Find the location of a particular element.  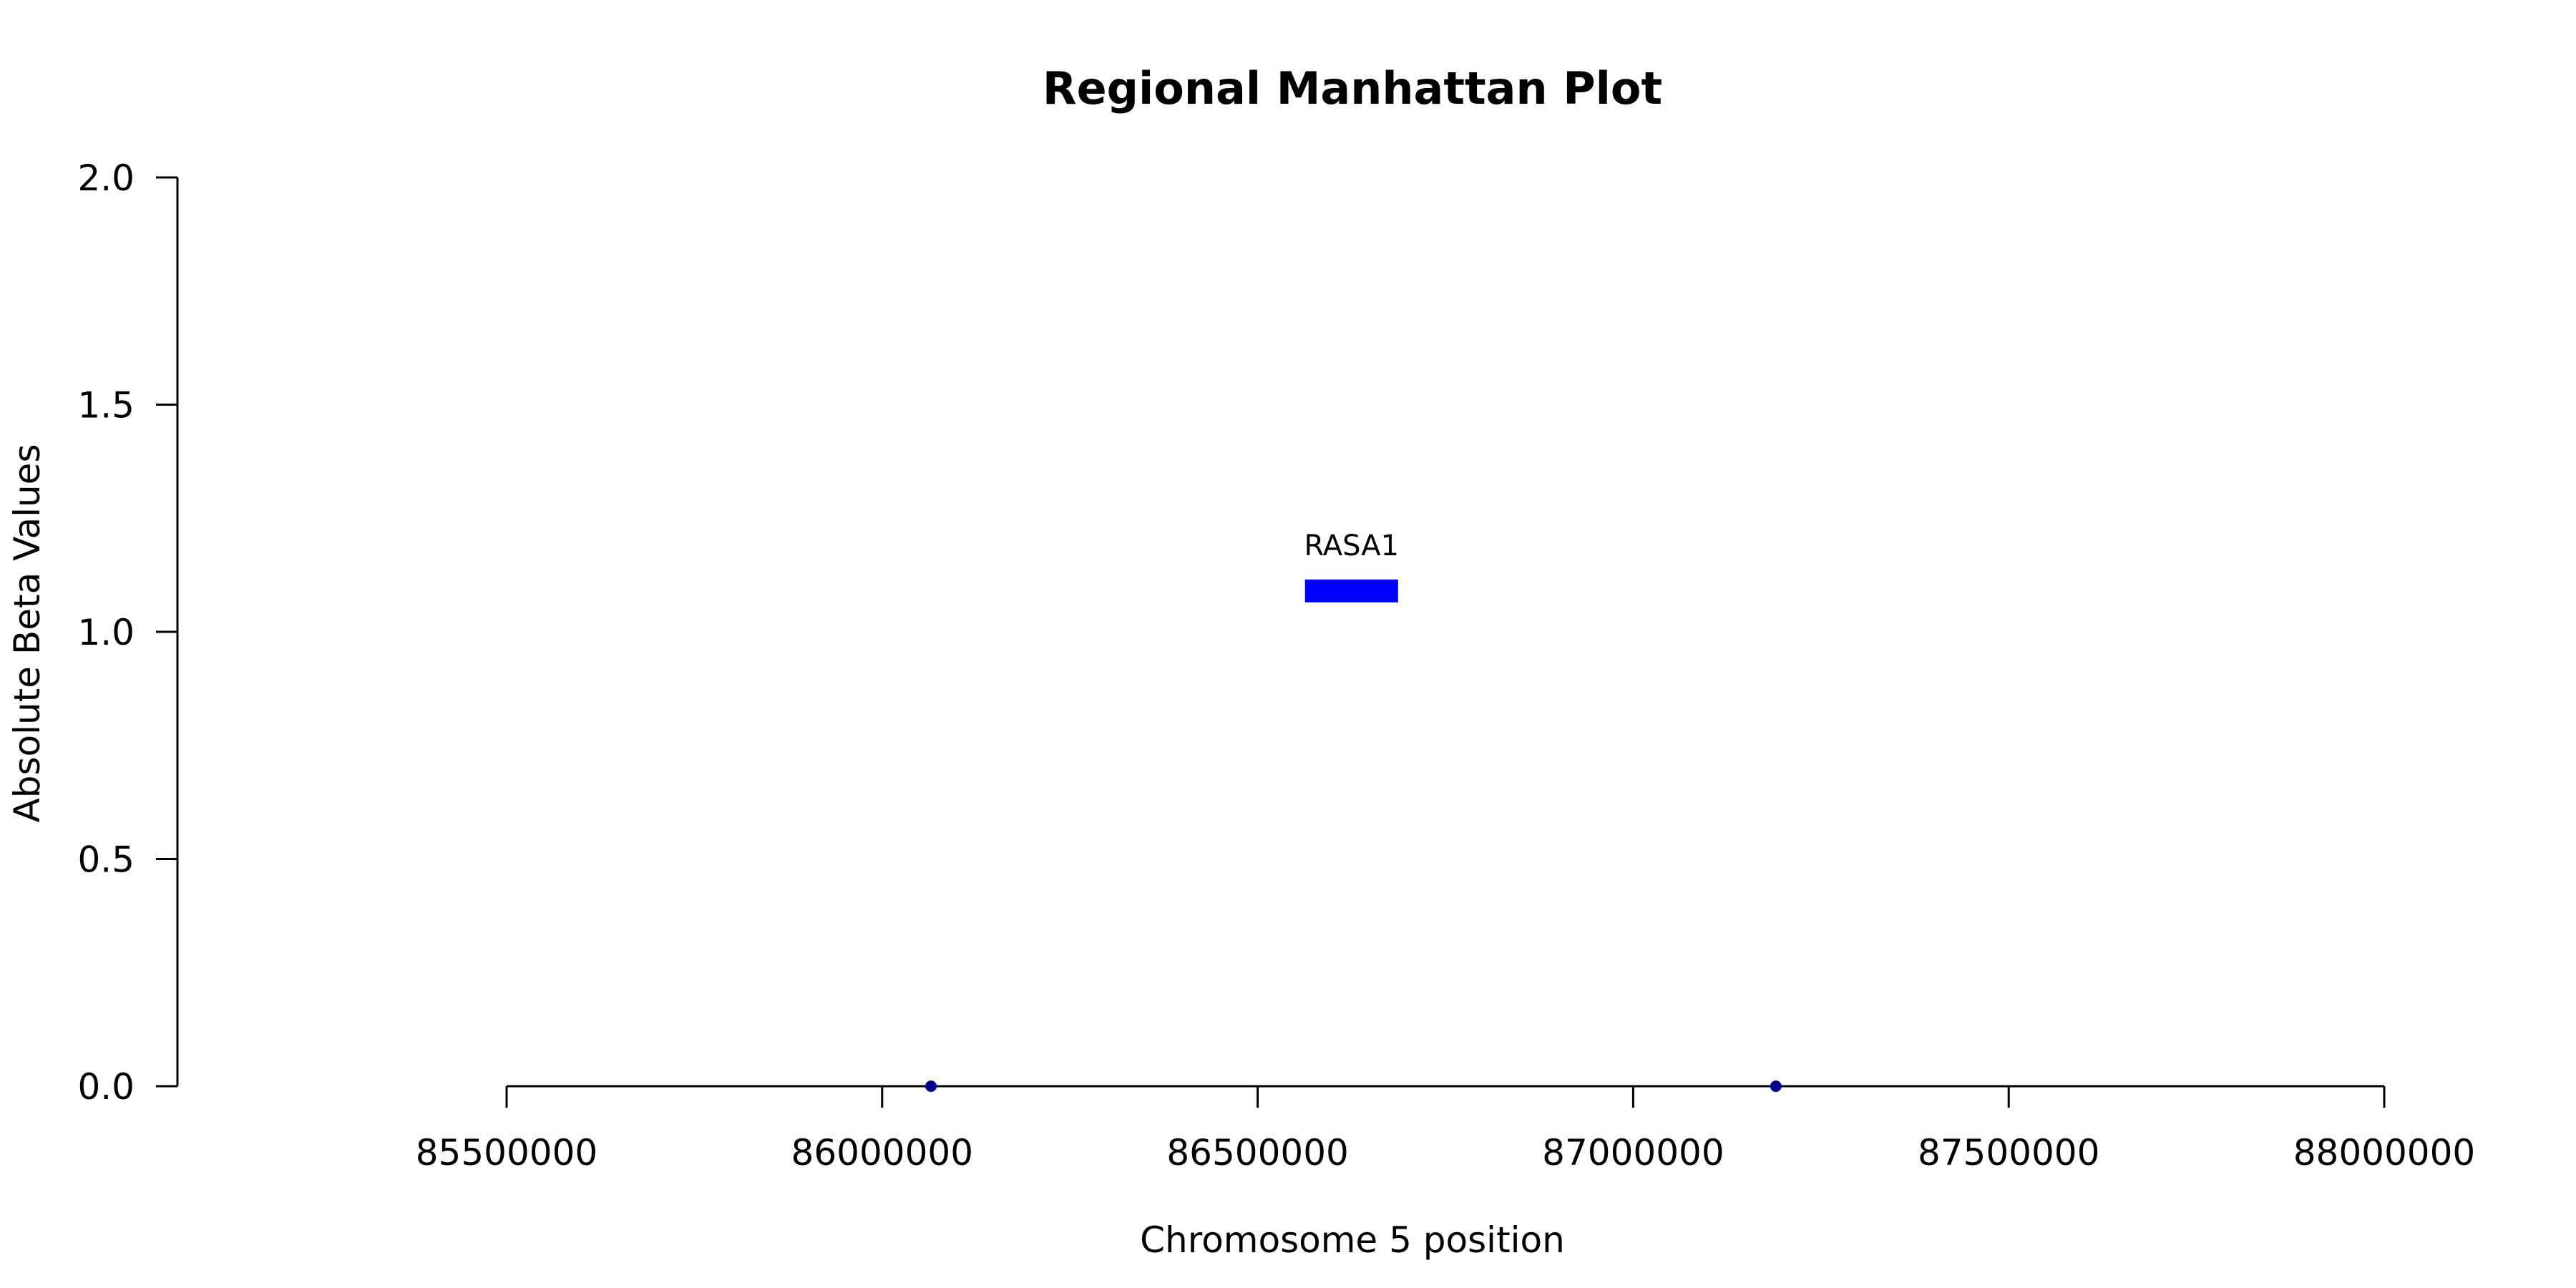

y-tick-label: 1.0 is located at coordinates (106, 632).